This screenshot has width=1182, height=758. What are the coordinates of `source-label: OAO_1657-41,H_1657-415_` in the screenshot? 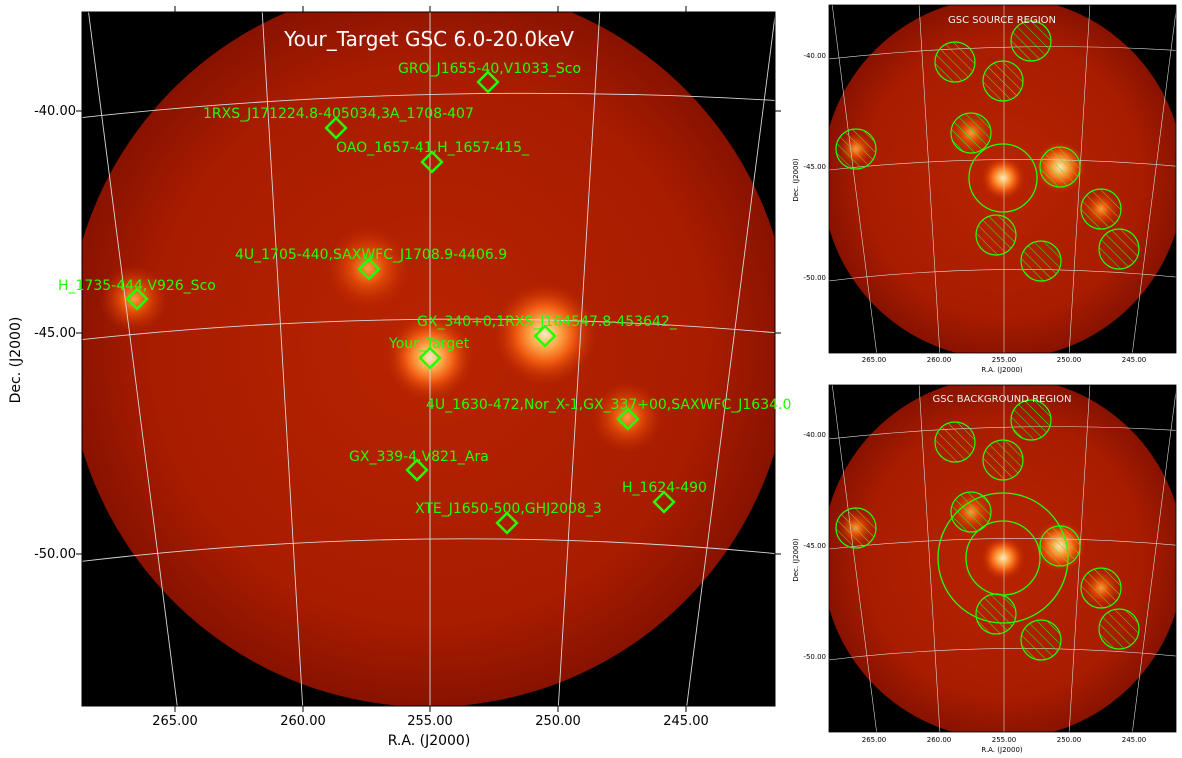 It's located at (433, 148).